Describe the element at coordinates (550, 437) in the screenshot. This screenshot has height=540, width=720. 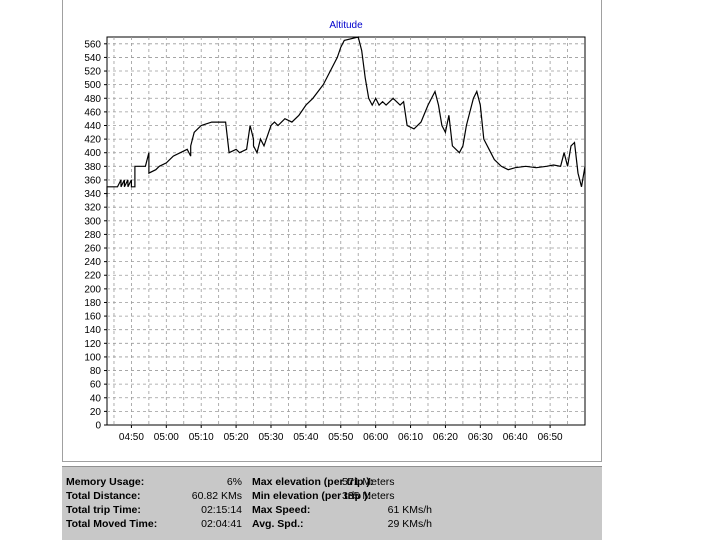
I see `x-tick-label: 06:50` at that location.